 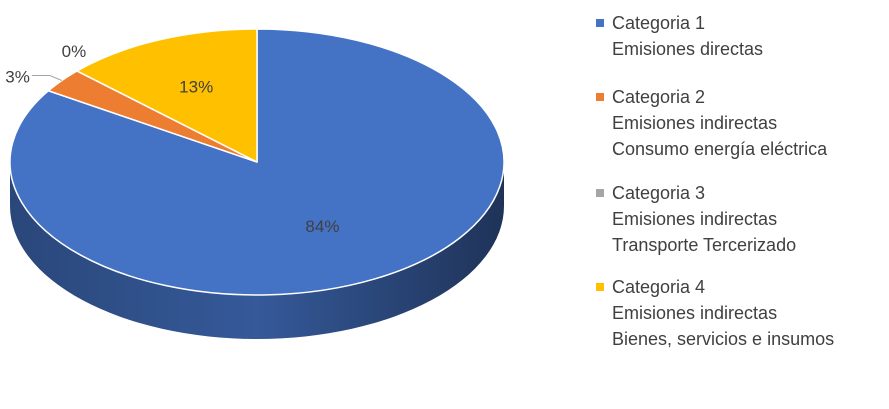 I want to click on legend-item-categoria-1: Categoria 1 Emisiones directas, so click(x=741, y=36).